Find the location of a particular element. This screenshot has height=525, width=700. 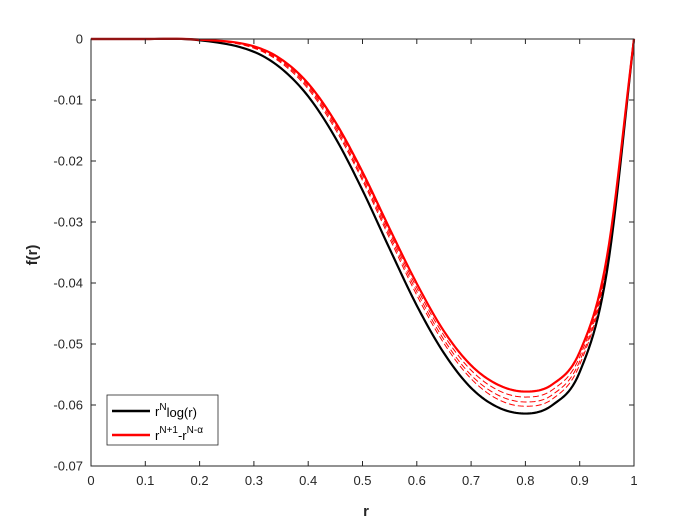

legend: rNlog(r) rN+1-rN-α is located at coordinates (162, 420).